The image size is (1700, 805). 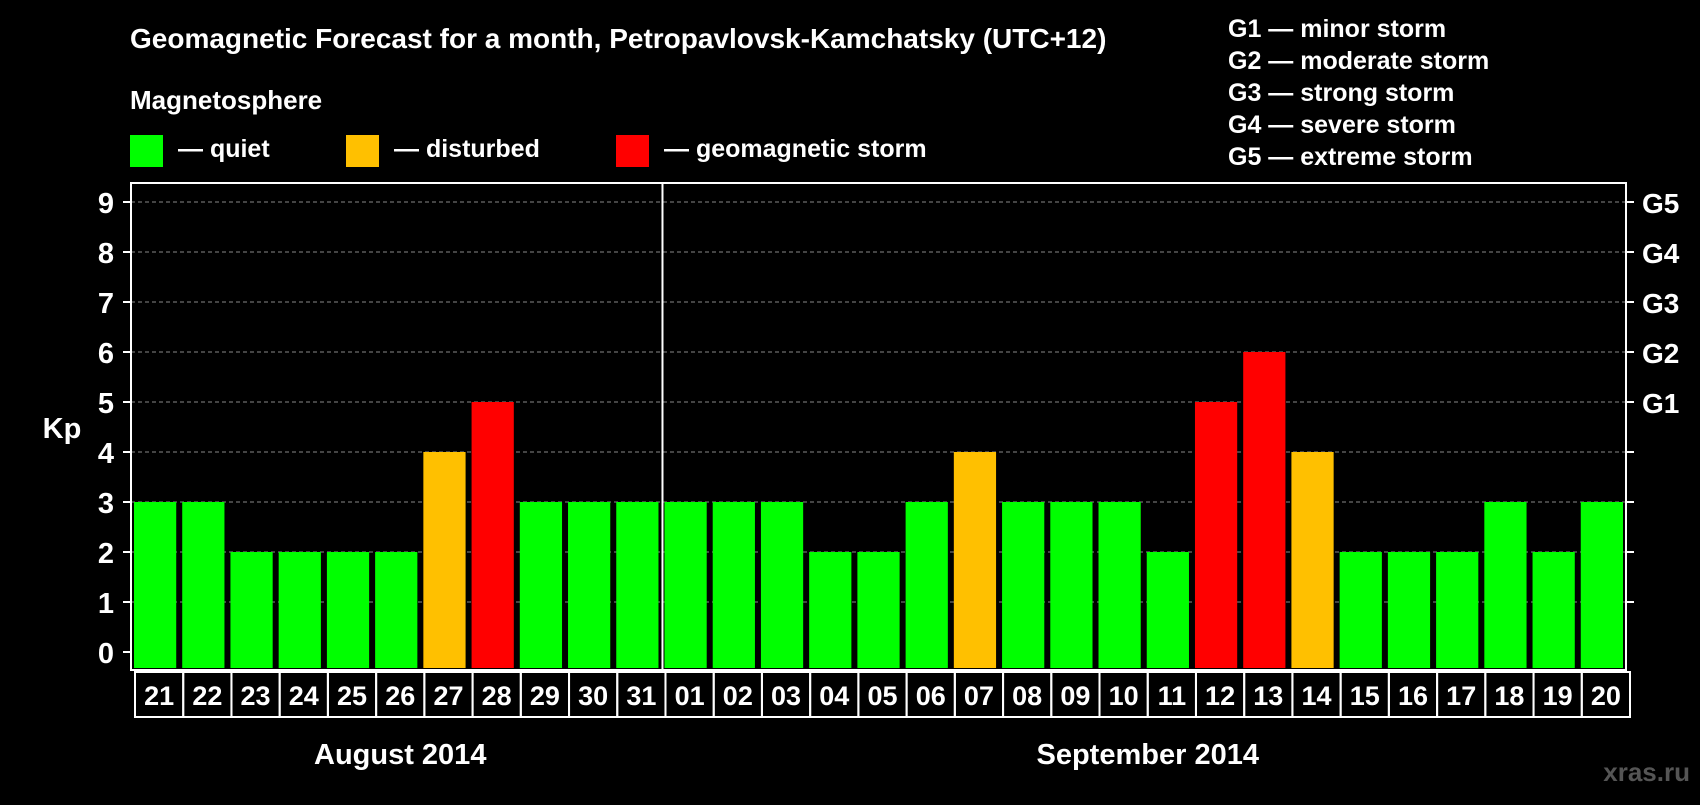 I want to click on month-label: August 2014, so click(x=400, y=755).